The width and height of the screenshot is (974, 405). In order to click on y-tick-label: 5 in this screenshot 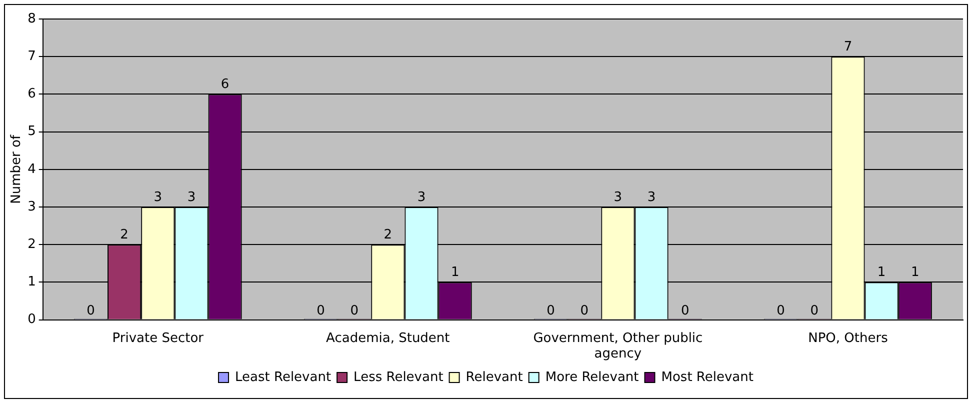, I will do `click(32, 132)`.